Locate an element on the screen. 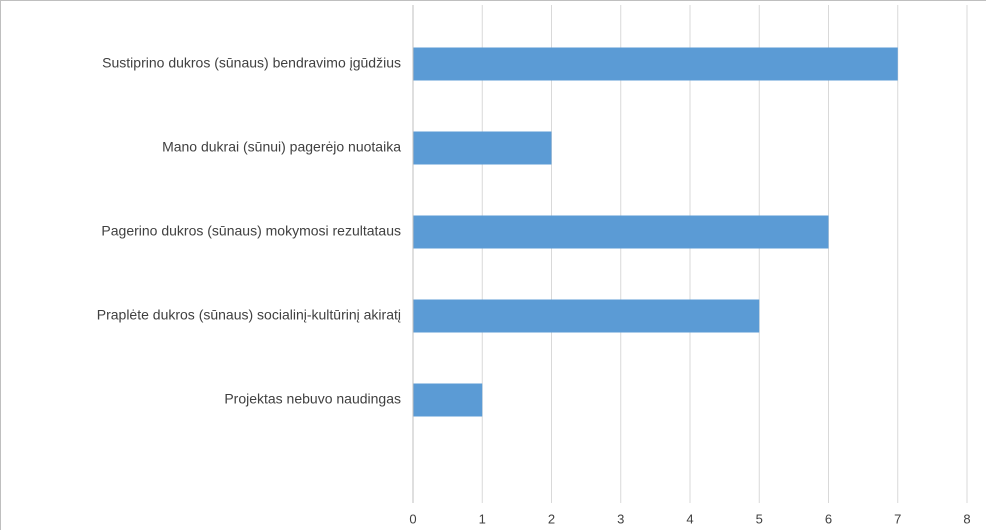 This screenshot has width=986, height=530. x-tick-label: 5 is located at coordinates (759, 518).